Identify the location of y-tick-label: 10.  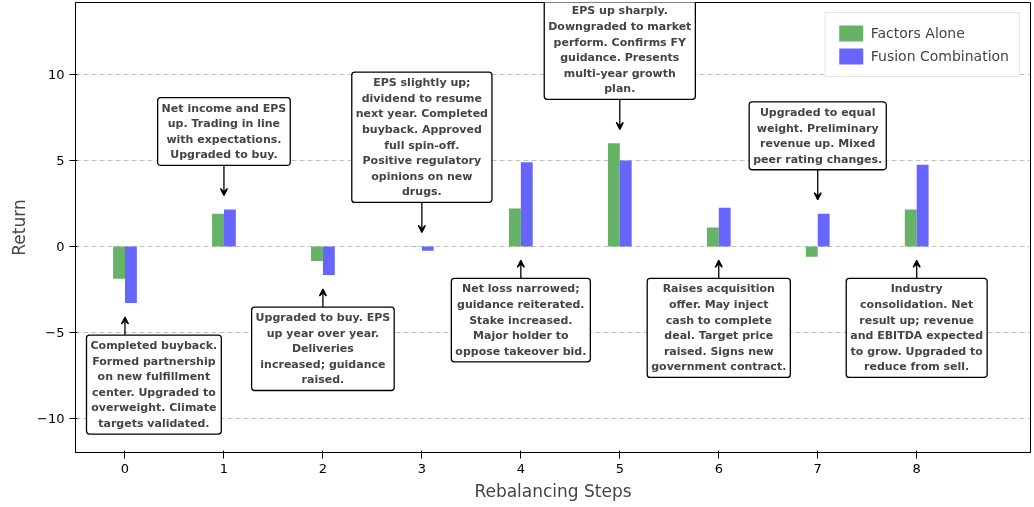
(56, 75).